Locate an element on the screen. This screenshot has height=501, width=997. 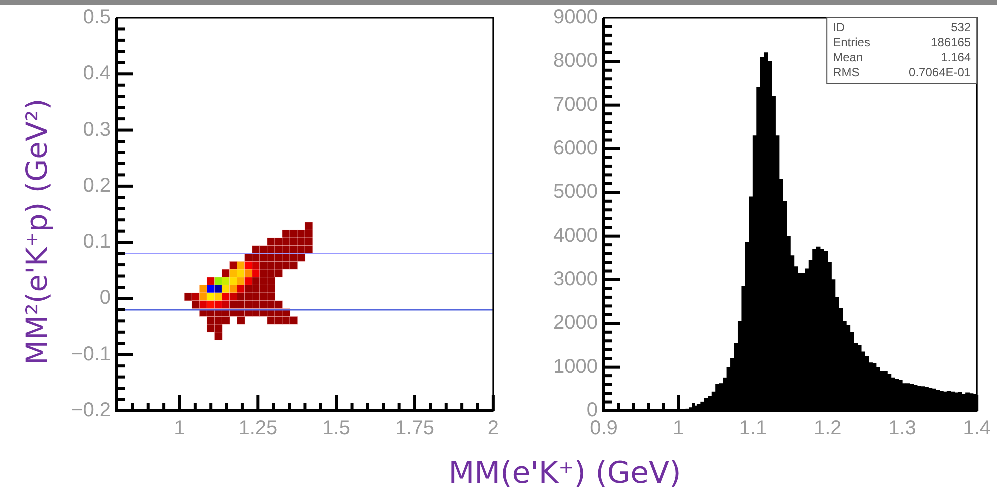
y-tick-label: 0.4 is located at coordinates (97, 73).